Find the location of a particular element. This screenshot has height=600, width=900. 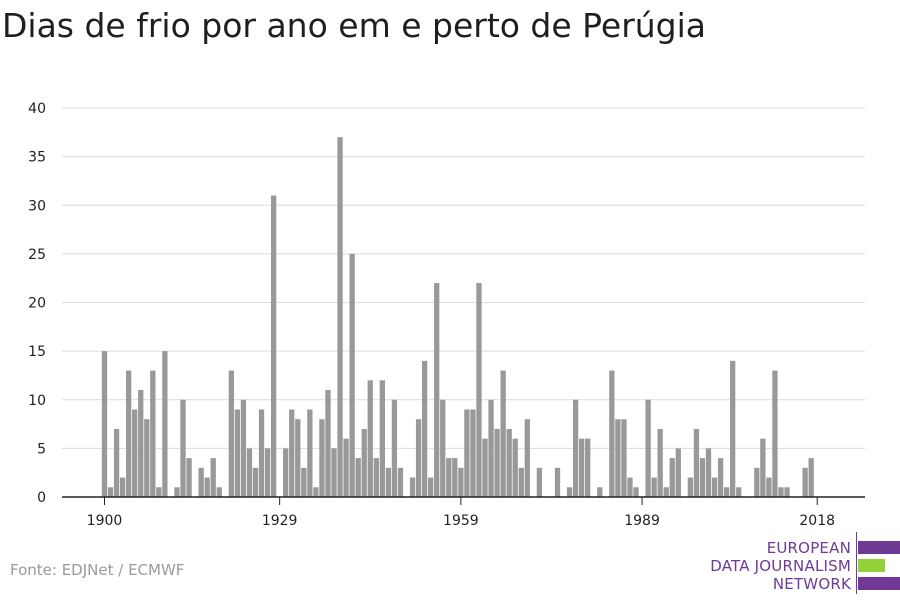

bar-1960 is located at coordinates (467, 453).